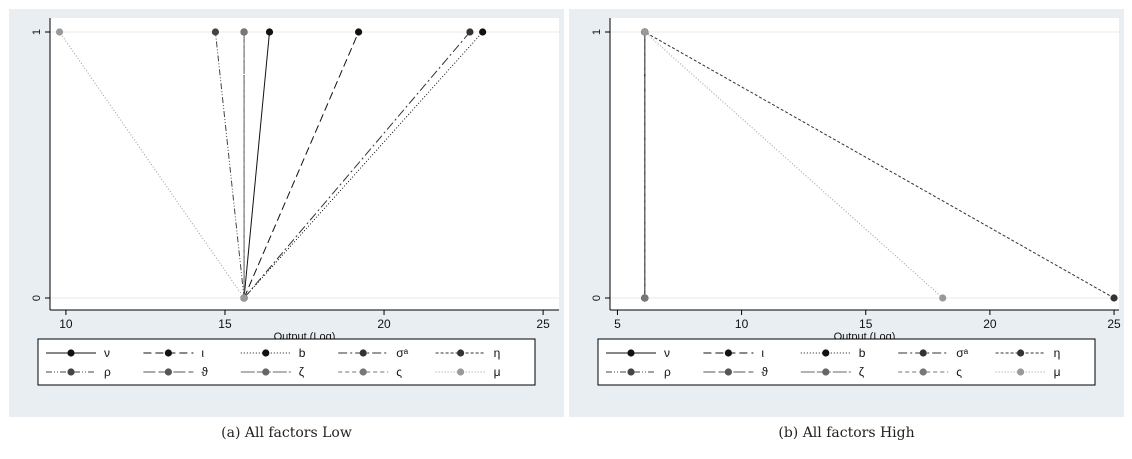 The width and height of the screenshot is (1132, 459). Describe the element at coordinates (742, 324) in the screenshot. I see `chart-b-xtick-label-1: 10` at that location.